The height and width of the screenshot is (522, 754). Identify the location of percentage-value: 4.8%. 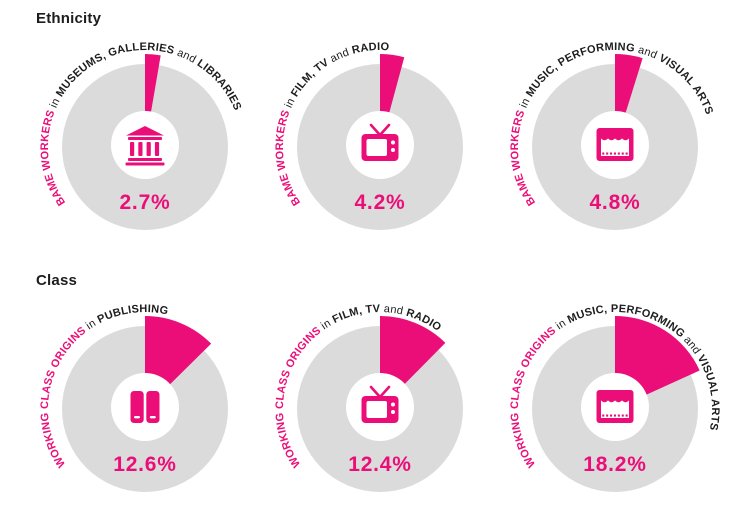
(614, 202).